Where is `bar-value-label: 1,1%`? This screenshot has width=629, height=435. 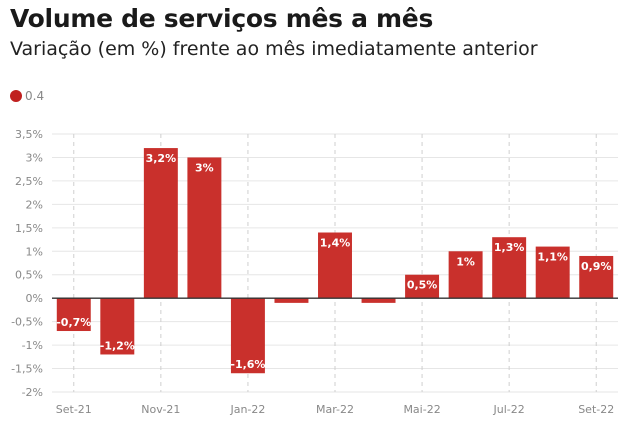
bar-value-label: 1,1% is located at coordinates (552, 257).